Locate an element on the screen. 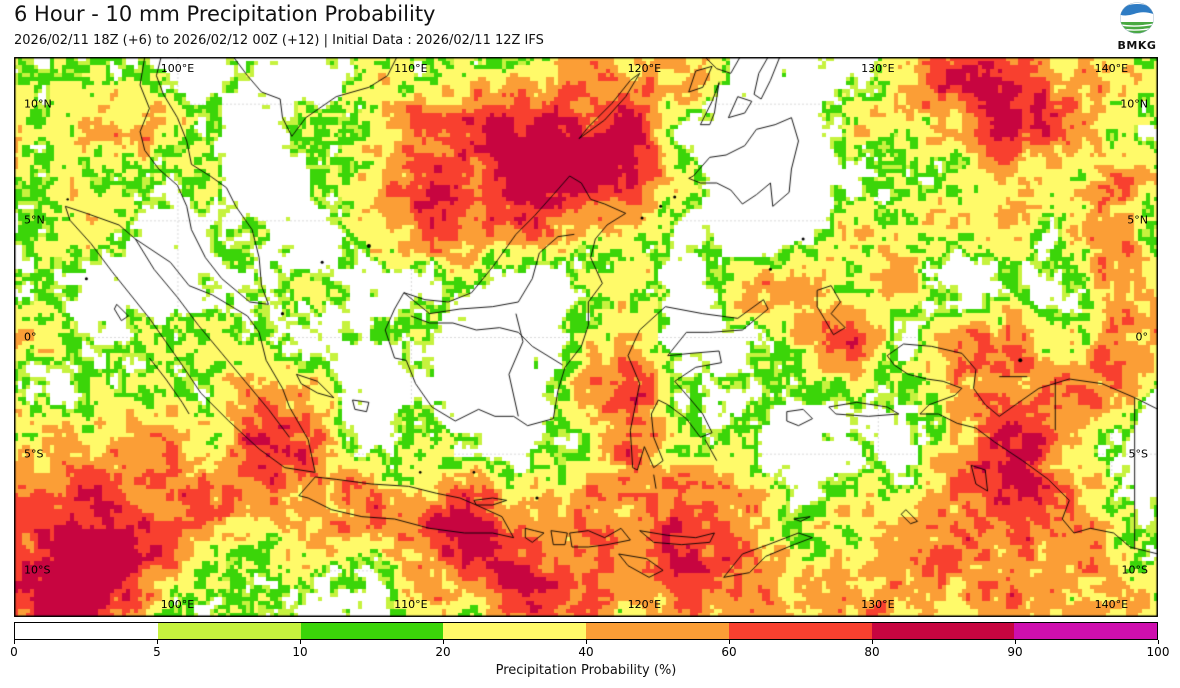 This screenshot has height=688, width=1180. colorbar is located at coordinates (586, 631).